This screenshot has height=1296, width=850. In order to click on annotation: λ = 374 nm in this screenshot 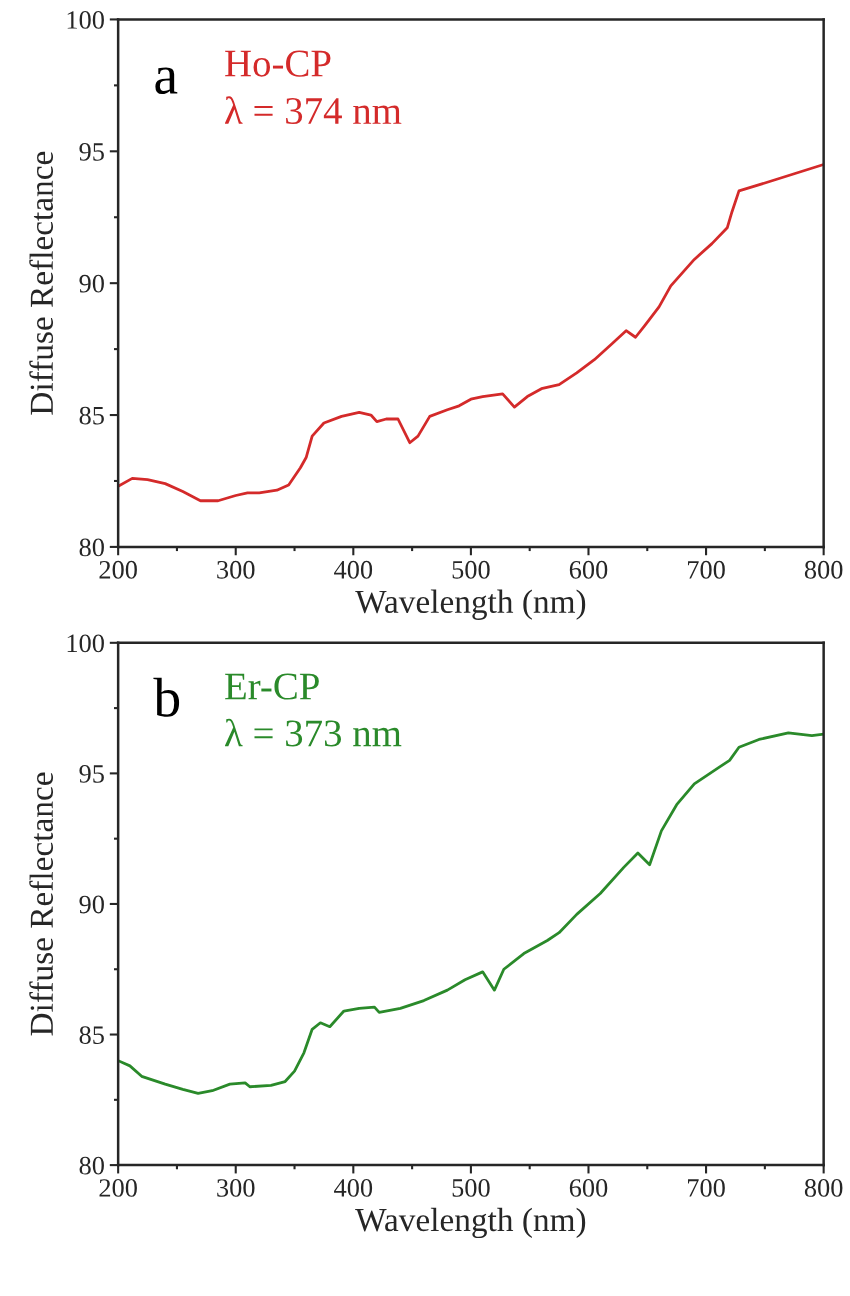, I will do `click(313, 110)`.